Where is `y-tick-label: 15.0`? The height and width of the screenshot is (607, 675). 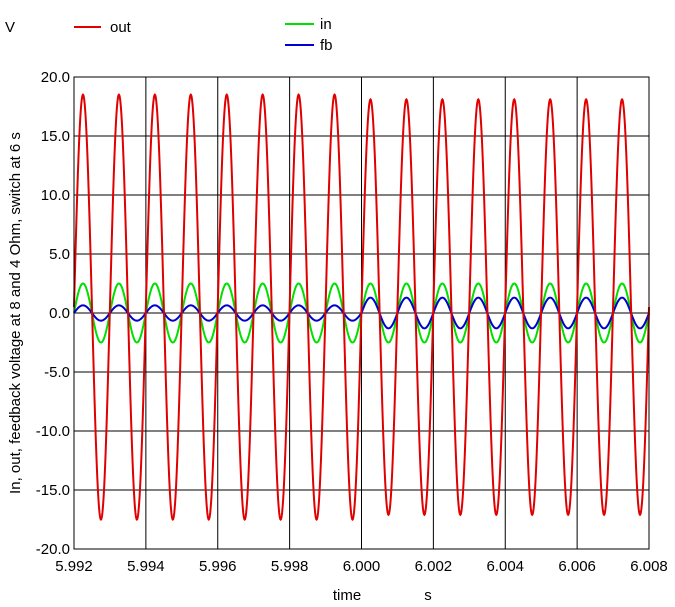 y-tick-label: 15.0 is located at coordinates (55, 136).